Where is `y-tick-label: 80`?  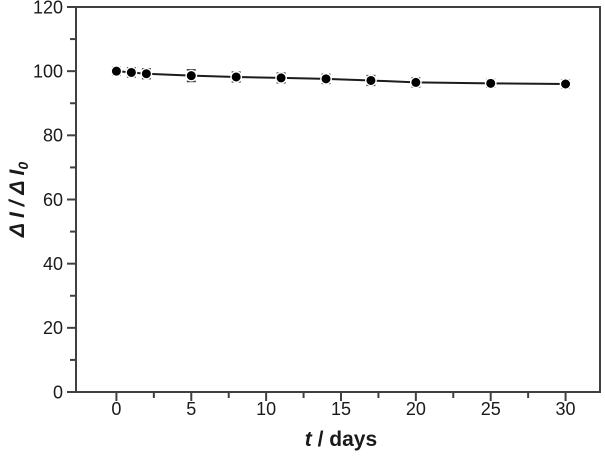 y-tick-label: 80 is located at coordinates (53, 136).